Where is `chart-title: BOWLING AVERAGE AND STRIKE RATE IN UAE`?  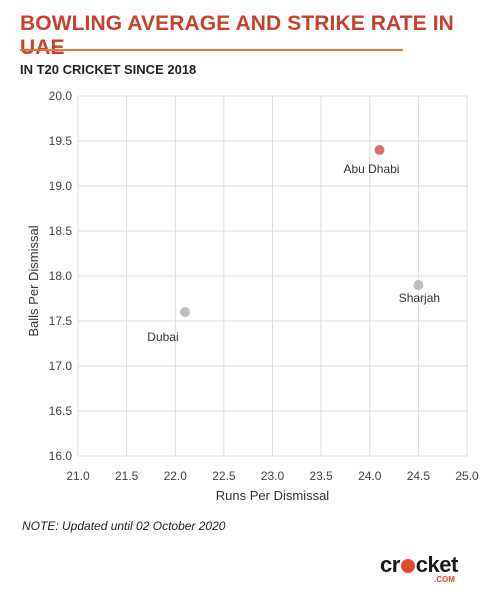 chart-title: BOWLING AVERAGE AND STRIKE RATE IN UAE is located at coordinates (237, 35).